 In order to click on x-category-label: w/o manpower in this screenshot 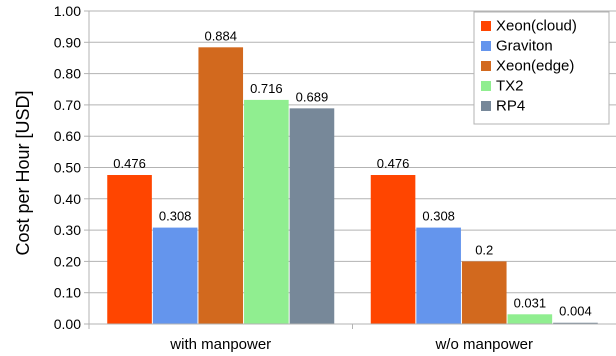, I will do `click(483, 344)`.